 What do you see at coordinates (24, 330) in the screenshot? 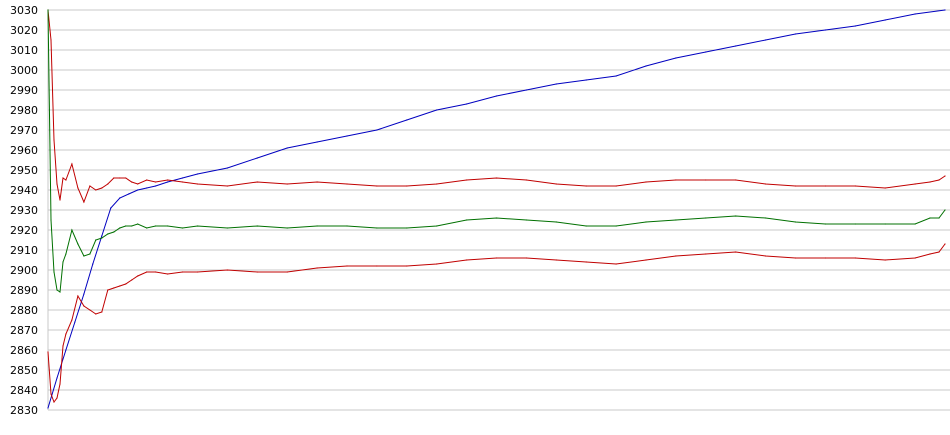
I see `y-tick-label: 2870` at bounding box center [24, 330].